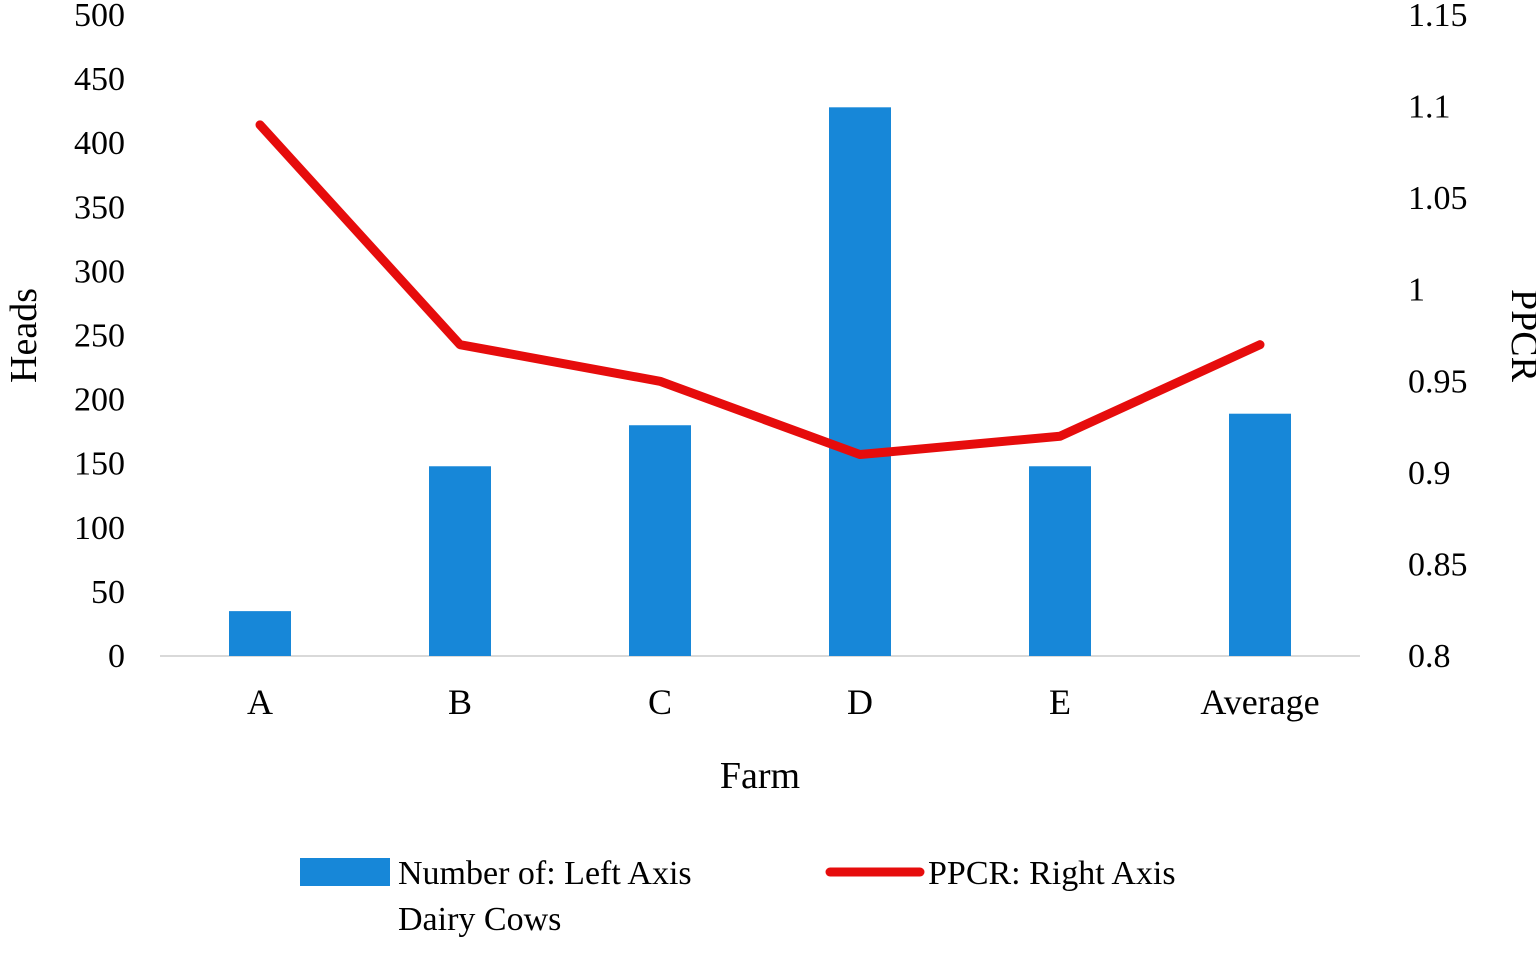  Describe the element at coordinates (1429, 107) in the screenshot. I see `right-axis-tick-label: 1.1` at that location.